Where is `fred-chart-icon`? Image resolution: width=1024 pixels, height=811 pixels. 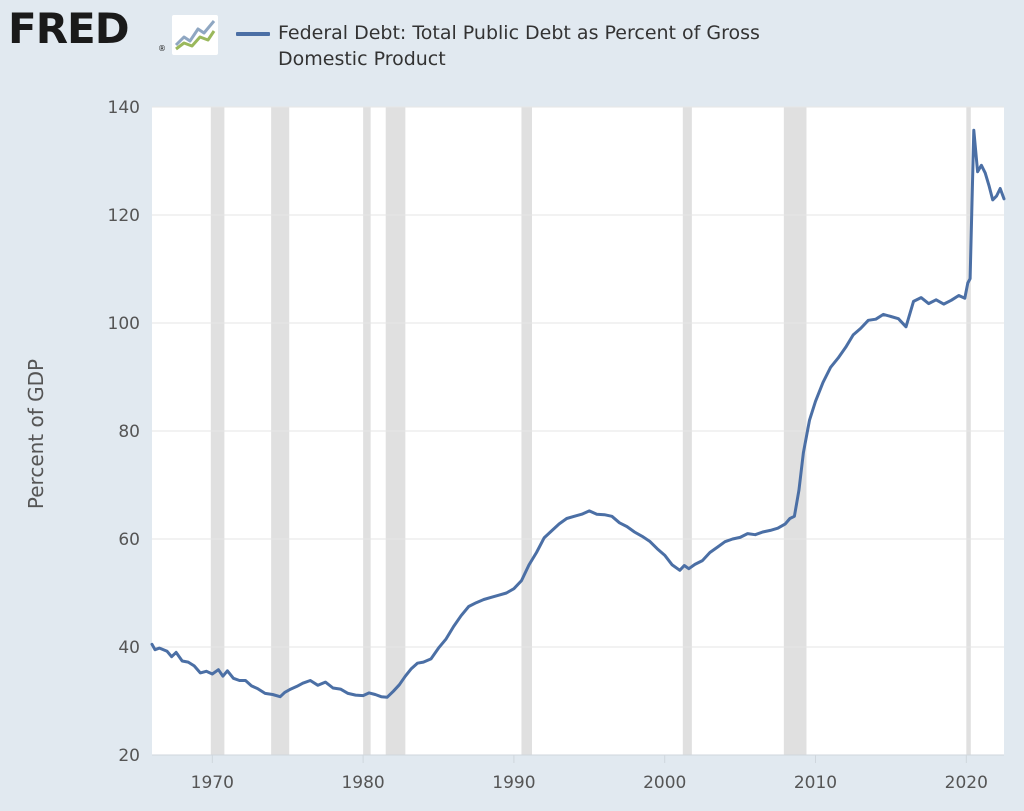
fred-chart-icon is located at coordinates (195, 35).